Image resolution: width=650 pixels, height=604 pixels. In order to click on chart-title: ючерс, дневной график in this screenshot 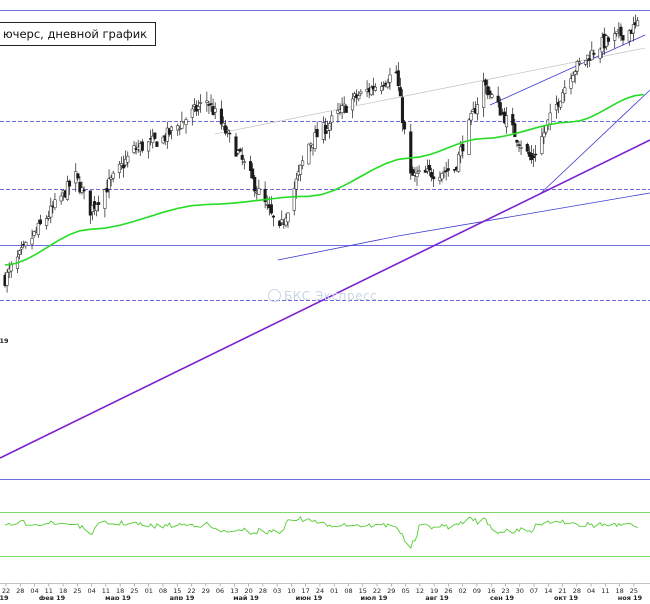, I will do `click(78, 34)`.